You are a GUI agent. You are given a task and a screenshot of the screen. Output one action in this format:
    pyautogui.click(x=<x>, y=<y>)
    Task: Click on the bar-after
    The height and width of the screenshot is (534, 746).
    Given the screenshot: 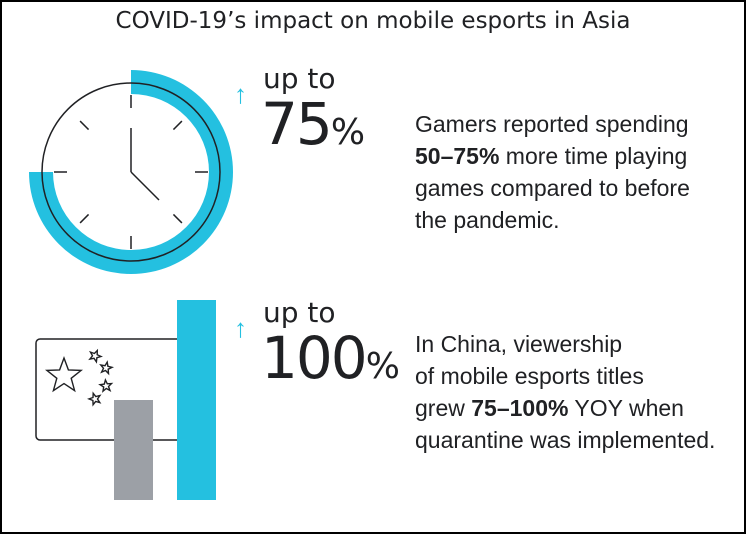 What is the action you would take?
    pyautogui.click(x=196, y=400)
    